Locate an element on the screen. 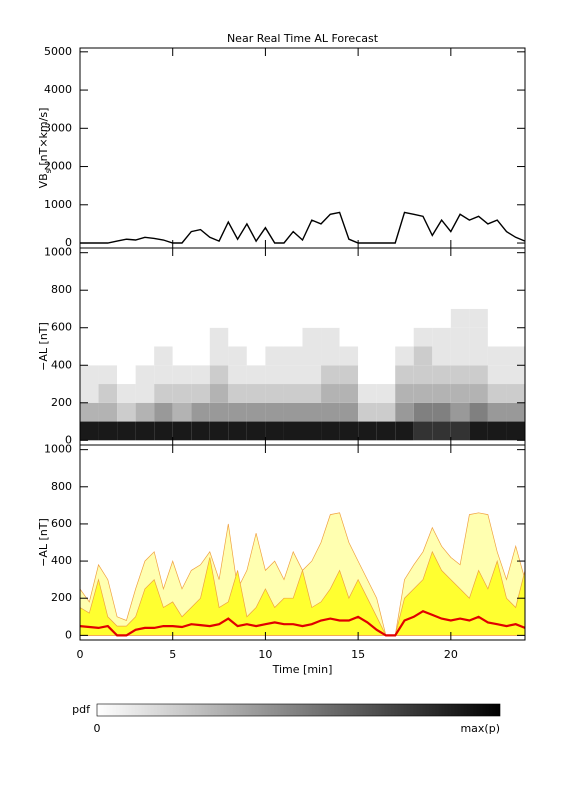 The image size is (576, 796). y-tick-label: 600 is located at coordinates (61, 523).